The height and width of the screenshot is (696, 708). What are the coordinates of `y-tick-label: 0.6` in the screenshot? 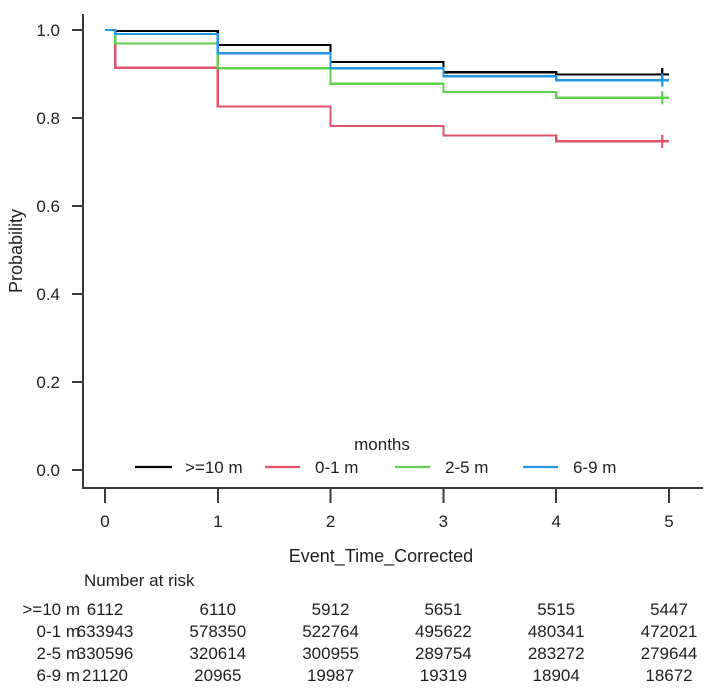 It's located at (48, 206).